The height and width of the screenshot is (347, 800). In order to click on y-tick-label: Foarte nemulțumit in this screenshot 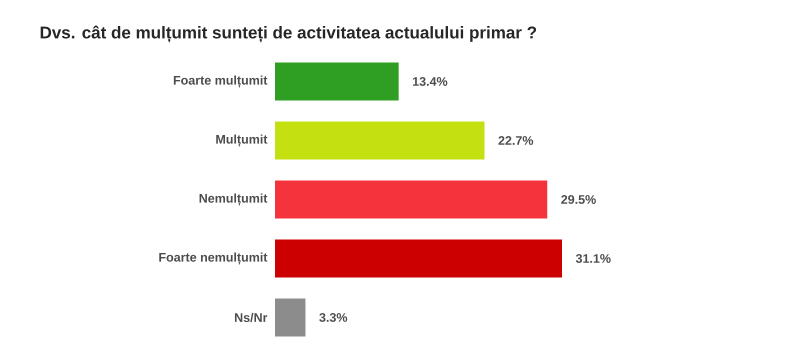, I will do `click(213, 258)`.